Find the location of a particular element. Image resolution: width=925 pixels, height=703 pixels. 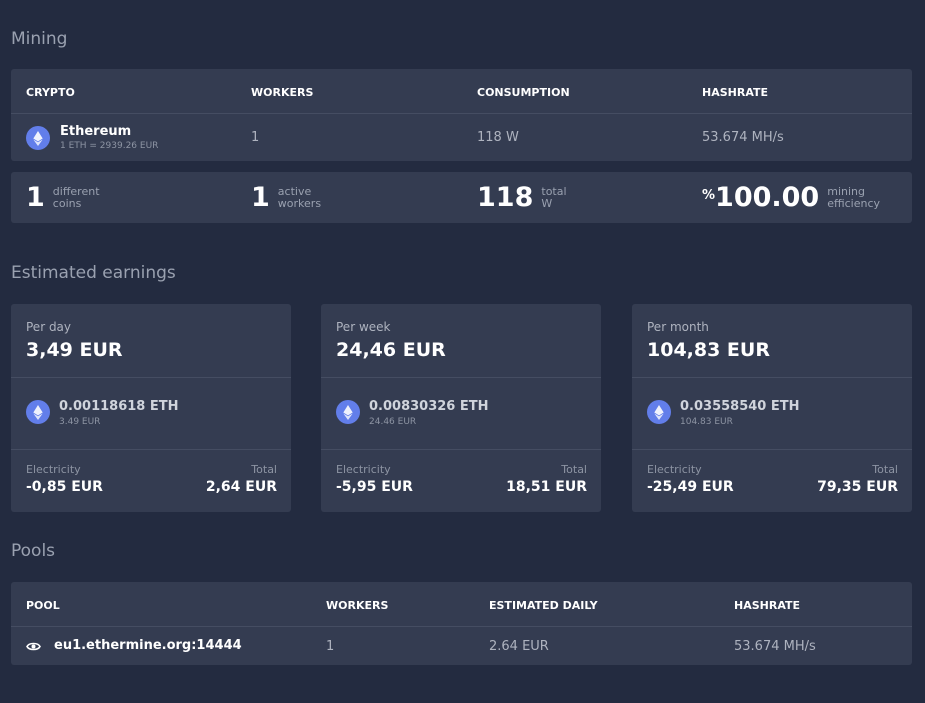

electricity-value: -25,49 EUR is located at coordinates (690, 487).